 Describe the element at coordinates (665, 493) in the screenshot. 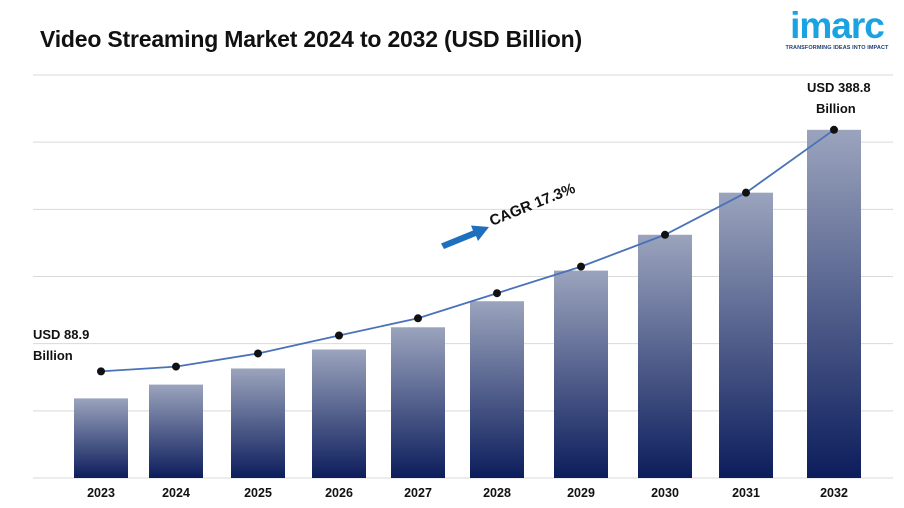

I see `x-tick-label: 2030` at that location.